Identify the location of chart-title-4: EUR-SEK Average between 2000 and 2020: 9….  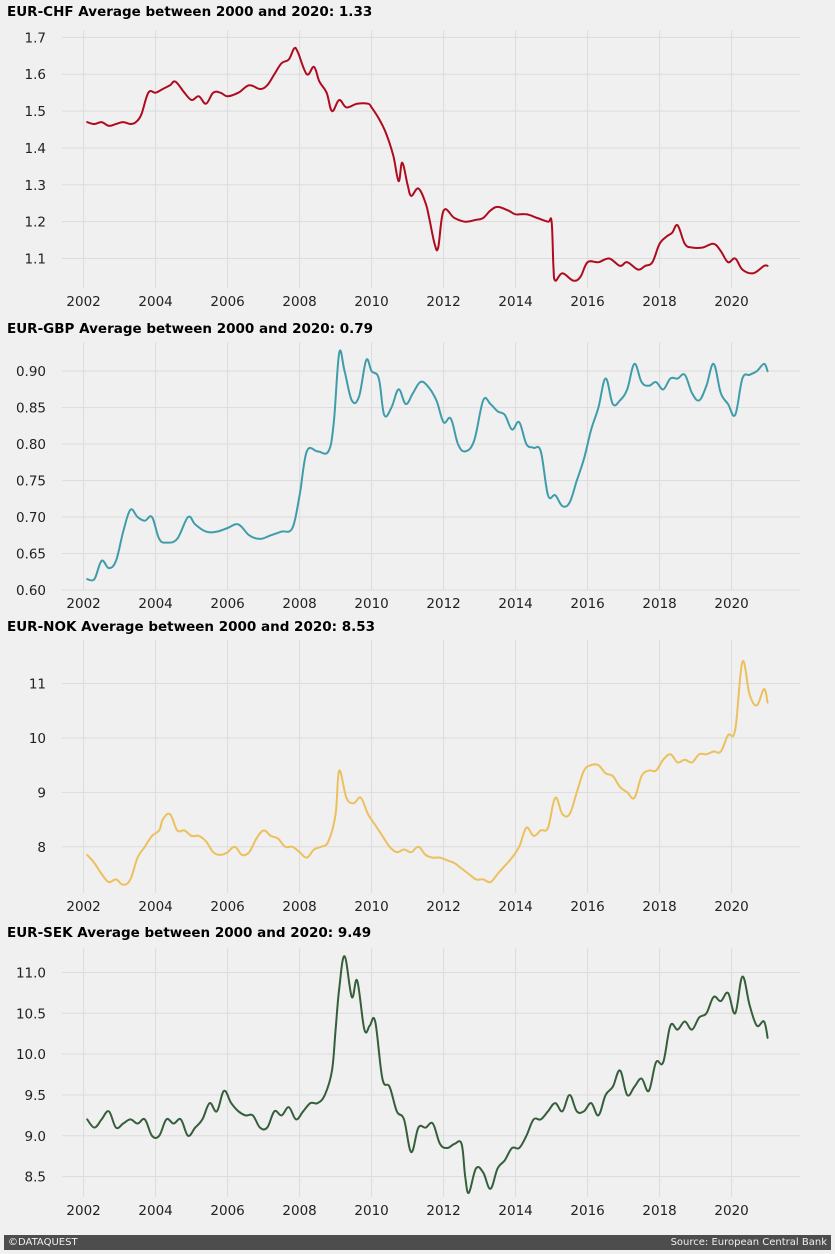
(189, 933).